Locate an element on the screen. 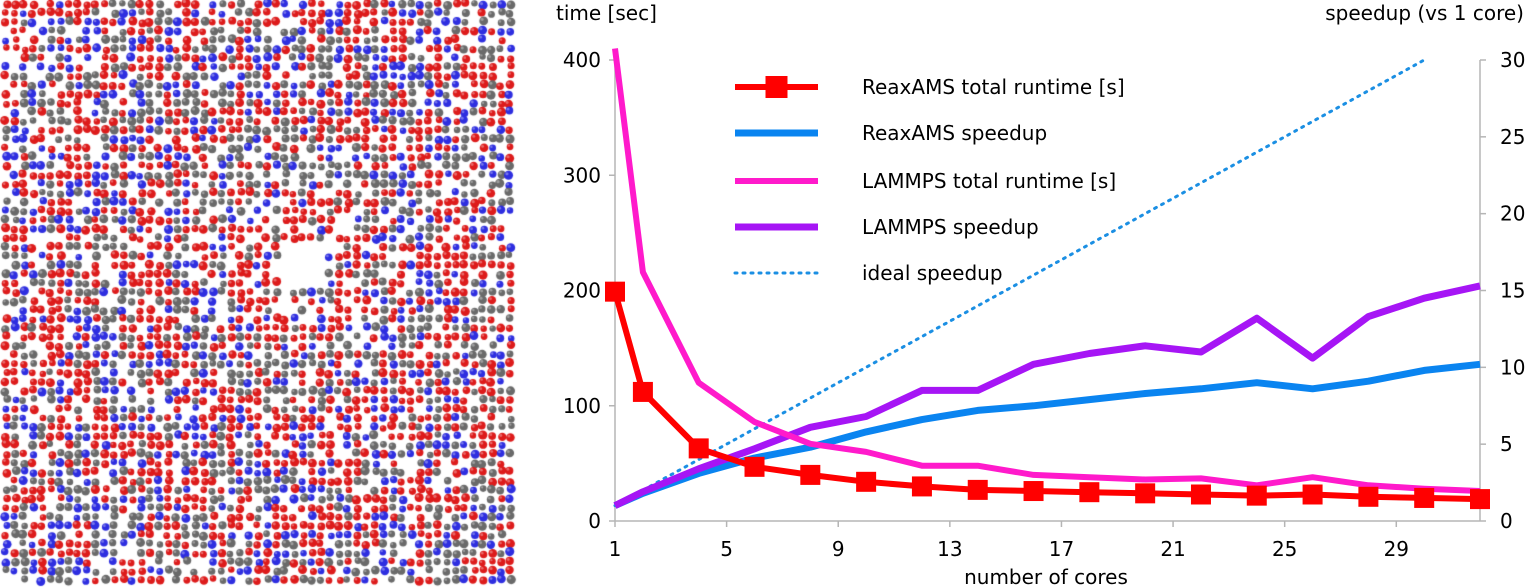 This screenshot has height=588, width=1527. y-axis-right-title: speedup (vs 1 core) is located at coordinates (1424, 13).